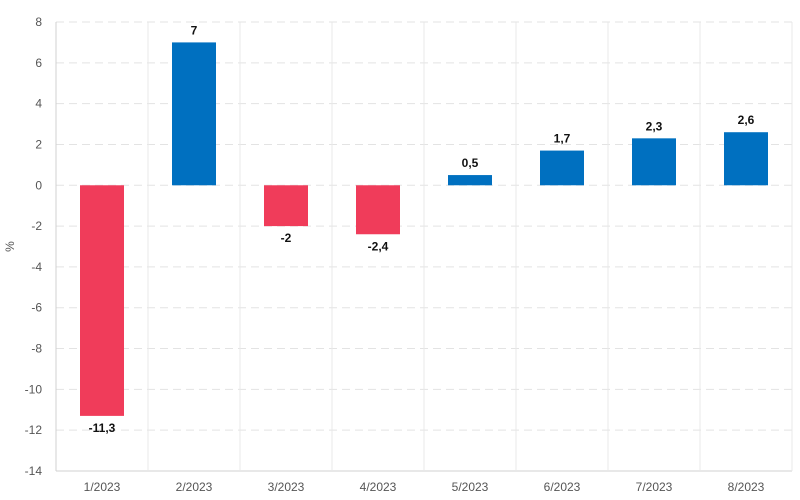  What do you see at coordinates (654, 126) in the screenshot?
I see `data-label: 2,3` at bounding box center [654, 126].